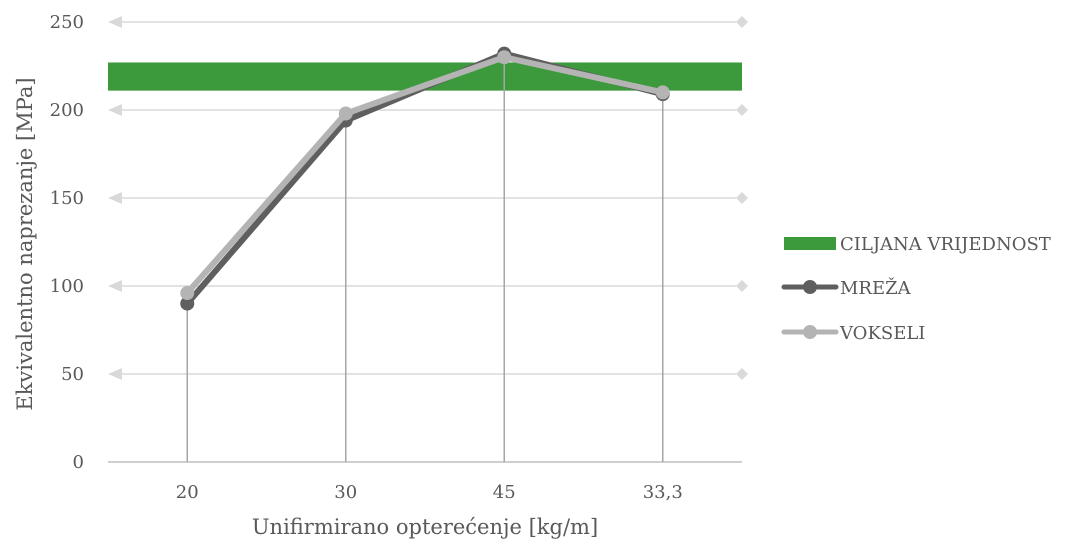 This screenshot has width=1067, height=544. Describe the element at coordinates (882, 333) in the screenshot. I see `legend-label-vokseli: VOKSELI` at that location.